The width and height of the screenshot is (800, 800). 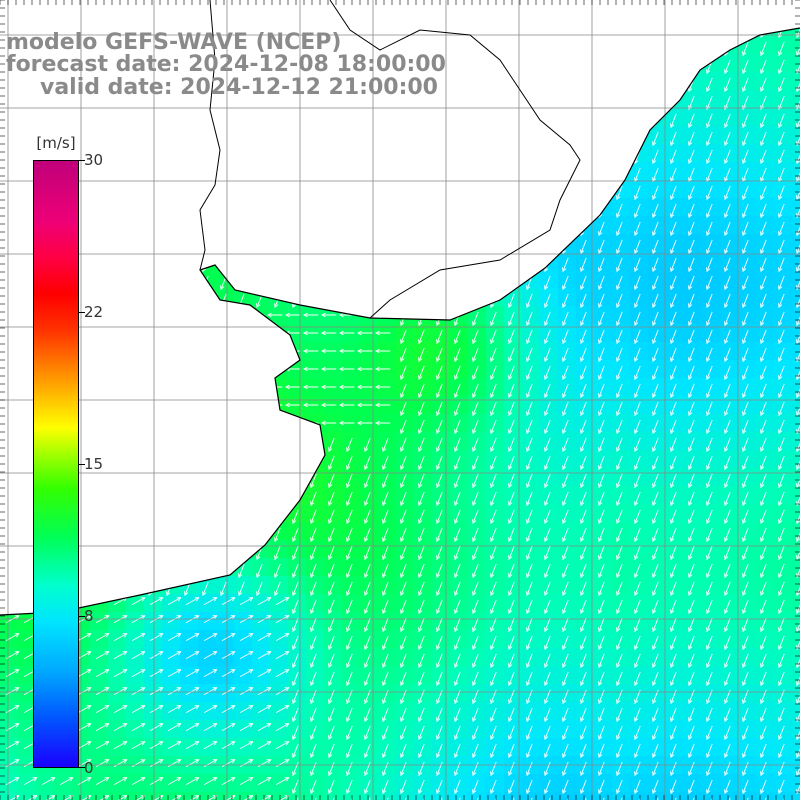 I want to click on colorbar-tick-15: 15, so click(x=94, y=464).